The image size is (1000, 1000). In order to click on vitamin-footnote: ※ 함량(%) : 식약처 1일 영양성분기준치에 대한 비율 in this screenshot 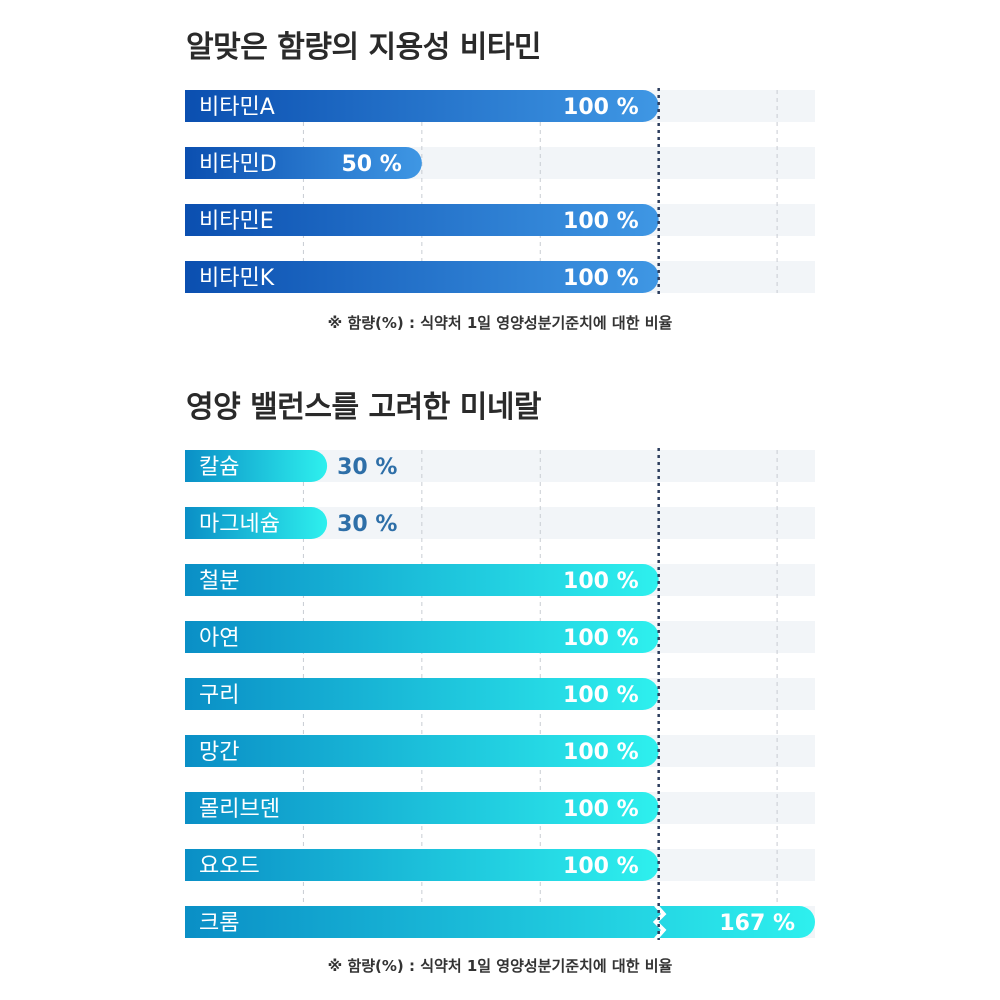, I will do `click(500, 323)`.